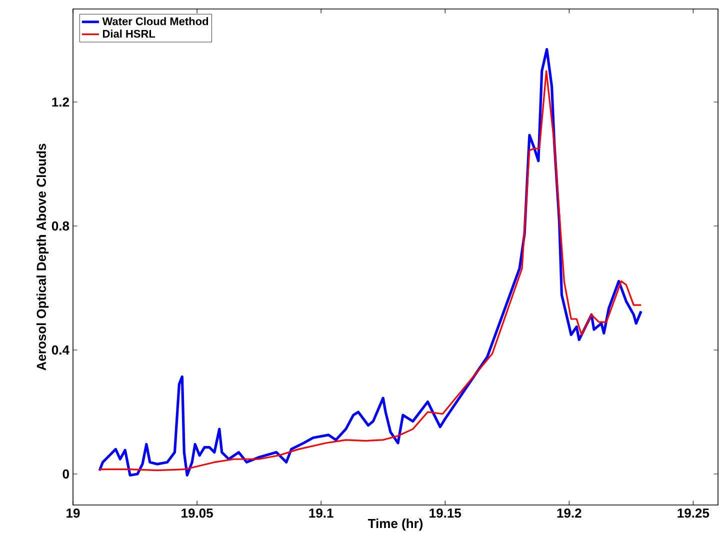 This screenshot has width=726, height=551. What do you see at coordinates (321, 513) in the screenshot?
I see `x-tick-label: 19.1` at bounding box center [321, 513].